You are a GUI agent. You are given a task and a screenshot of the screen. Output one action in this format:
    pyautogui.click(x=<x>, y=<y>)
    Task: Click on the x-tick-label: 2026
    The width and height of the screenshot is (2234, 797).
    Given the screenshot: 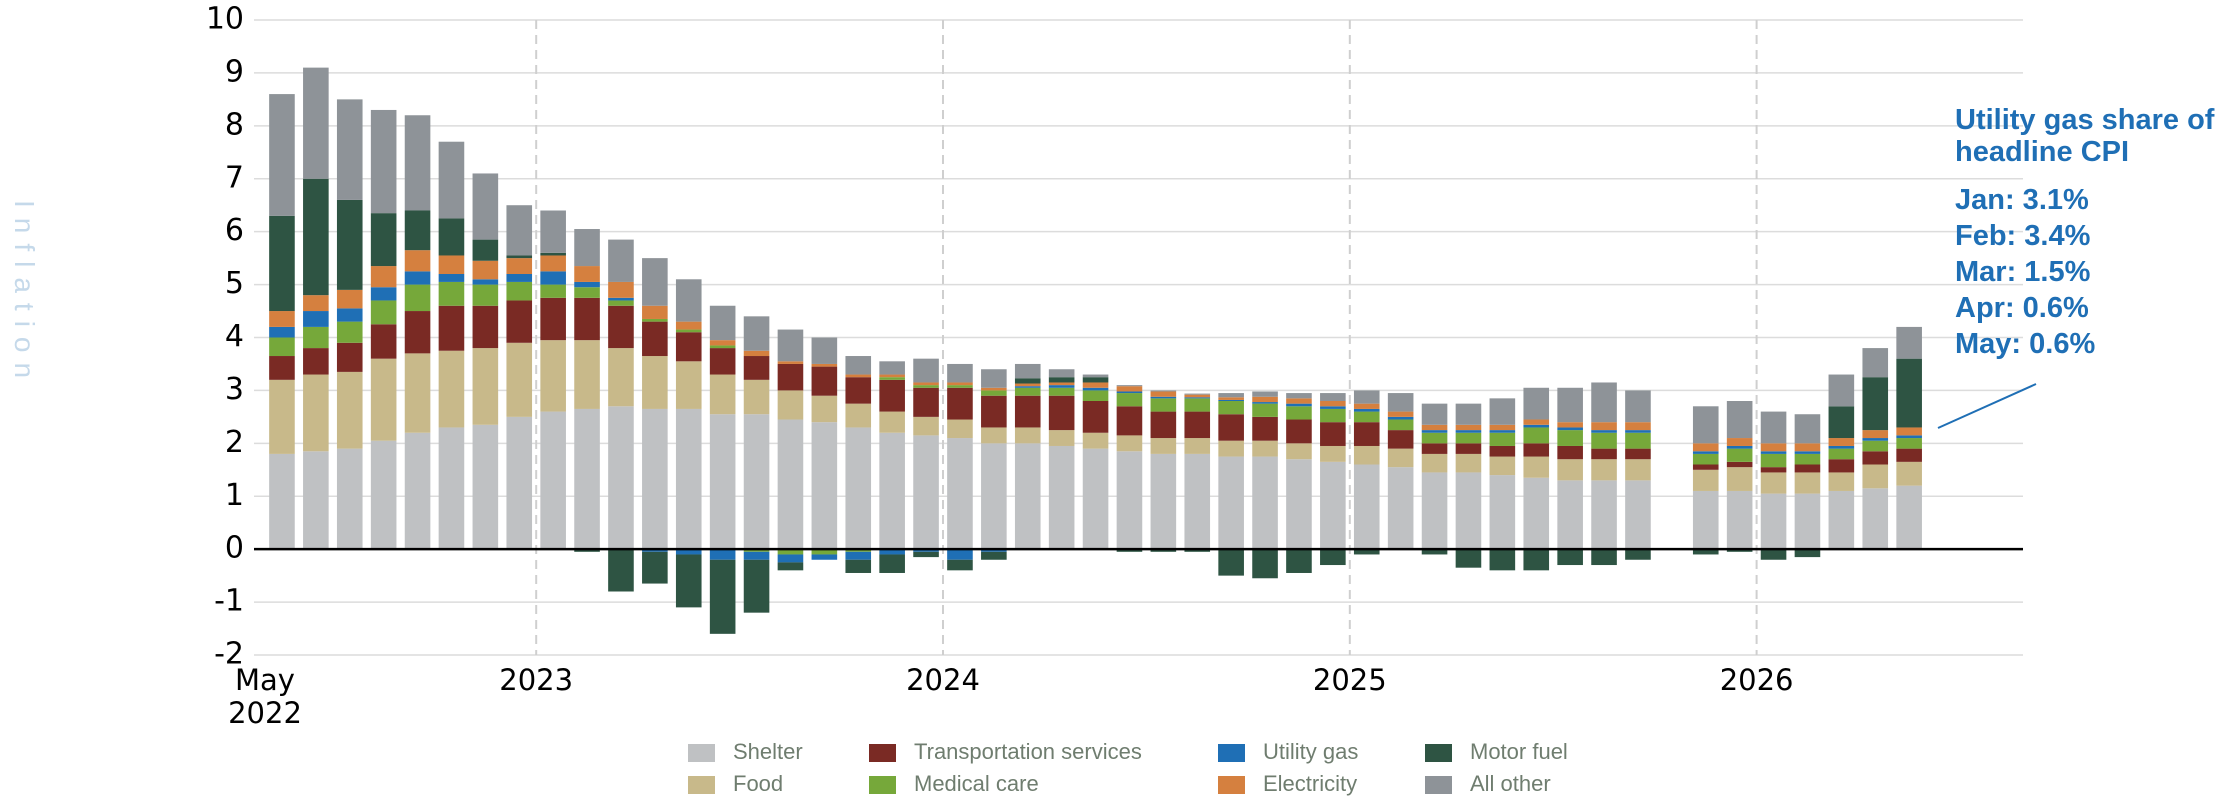 What is the action you would take?
    pyautogui.click(x=1756, y=680)
    